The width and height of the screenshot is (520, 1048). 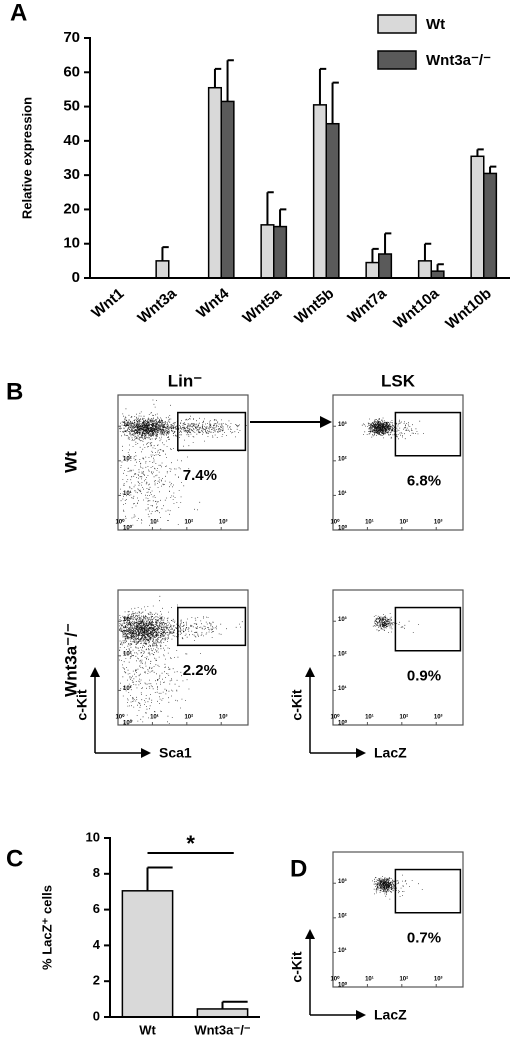 I want to click on panel-label: D, so click(x=298, y=868).